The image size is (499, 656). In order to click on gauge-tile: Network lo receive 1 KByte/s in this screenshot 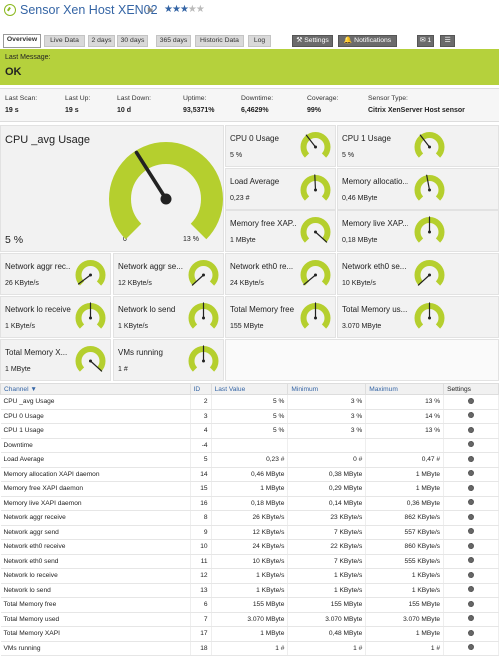, I will do `click(55, 317)`.